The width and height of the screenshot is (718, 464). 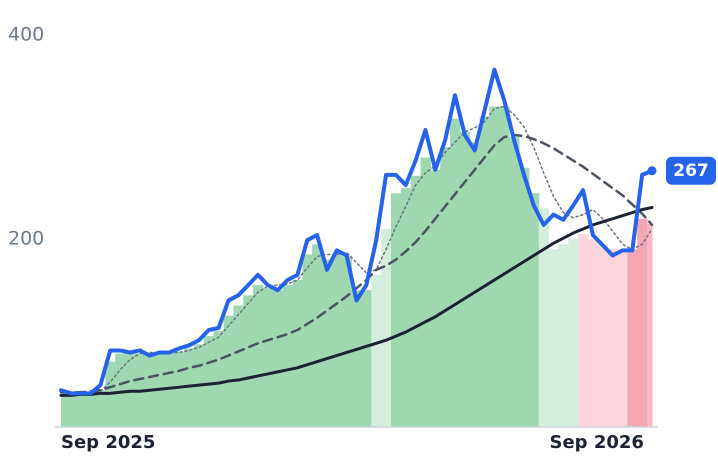 What do you see at coordinates (26, 35) in the screenshot?
I see `y-tick-label: 400` at bounding box center [26, 35].